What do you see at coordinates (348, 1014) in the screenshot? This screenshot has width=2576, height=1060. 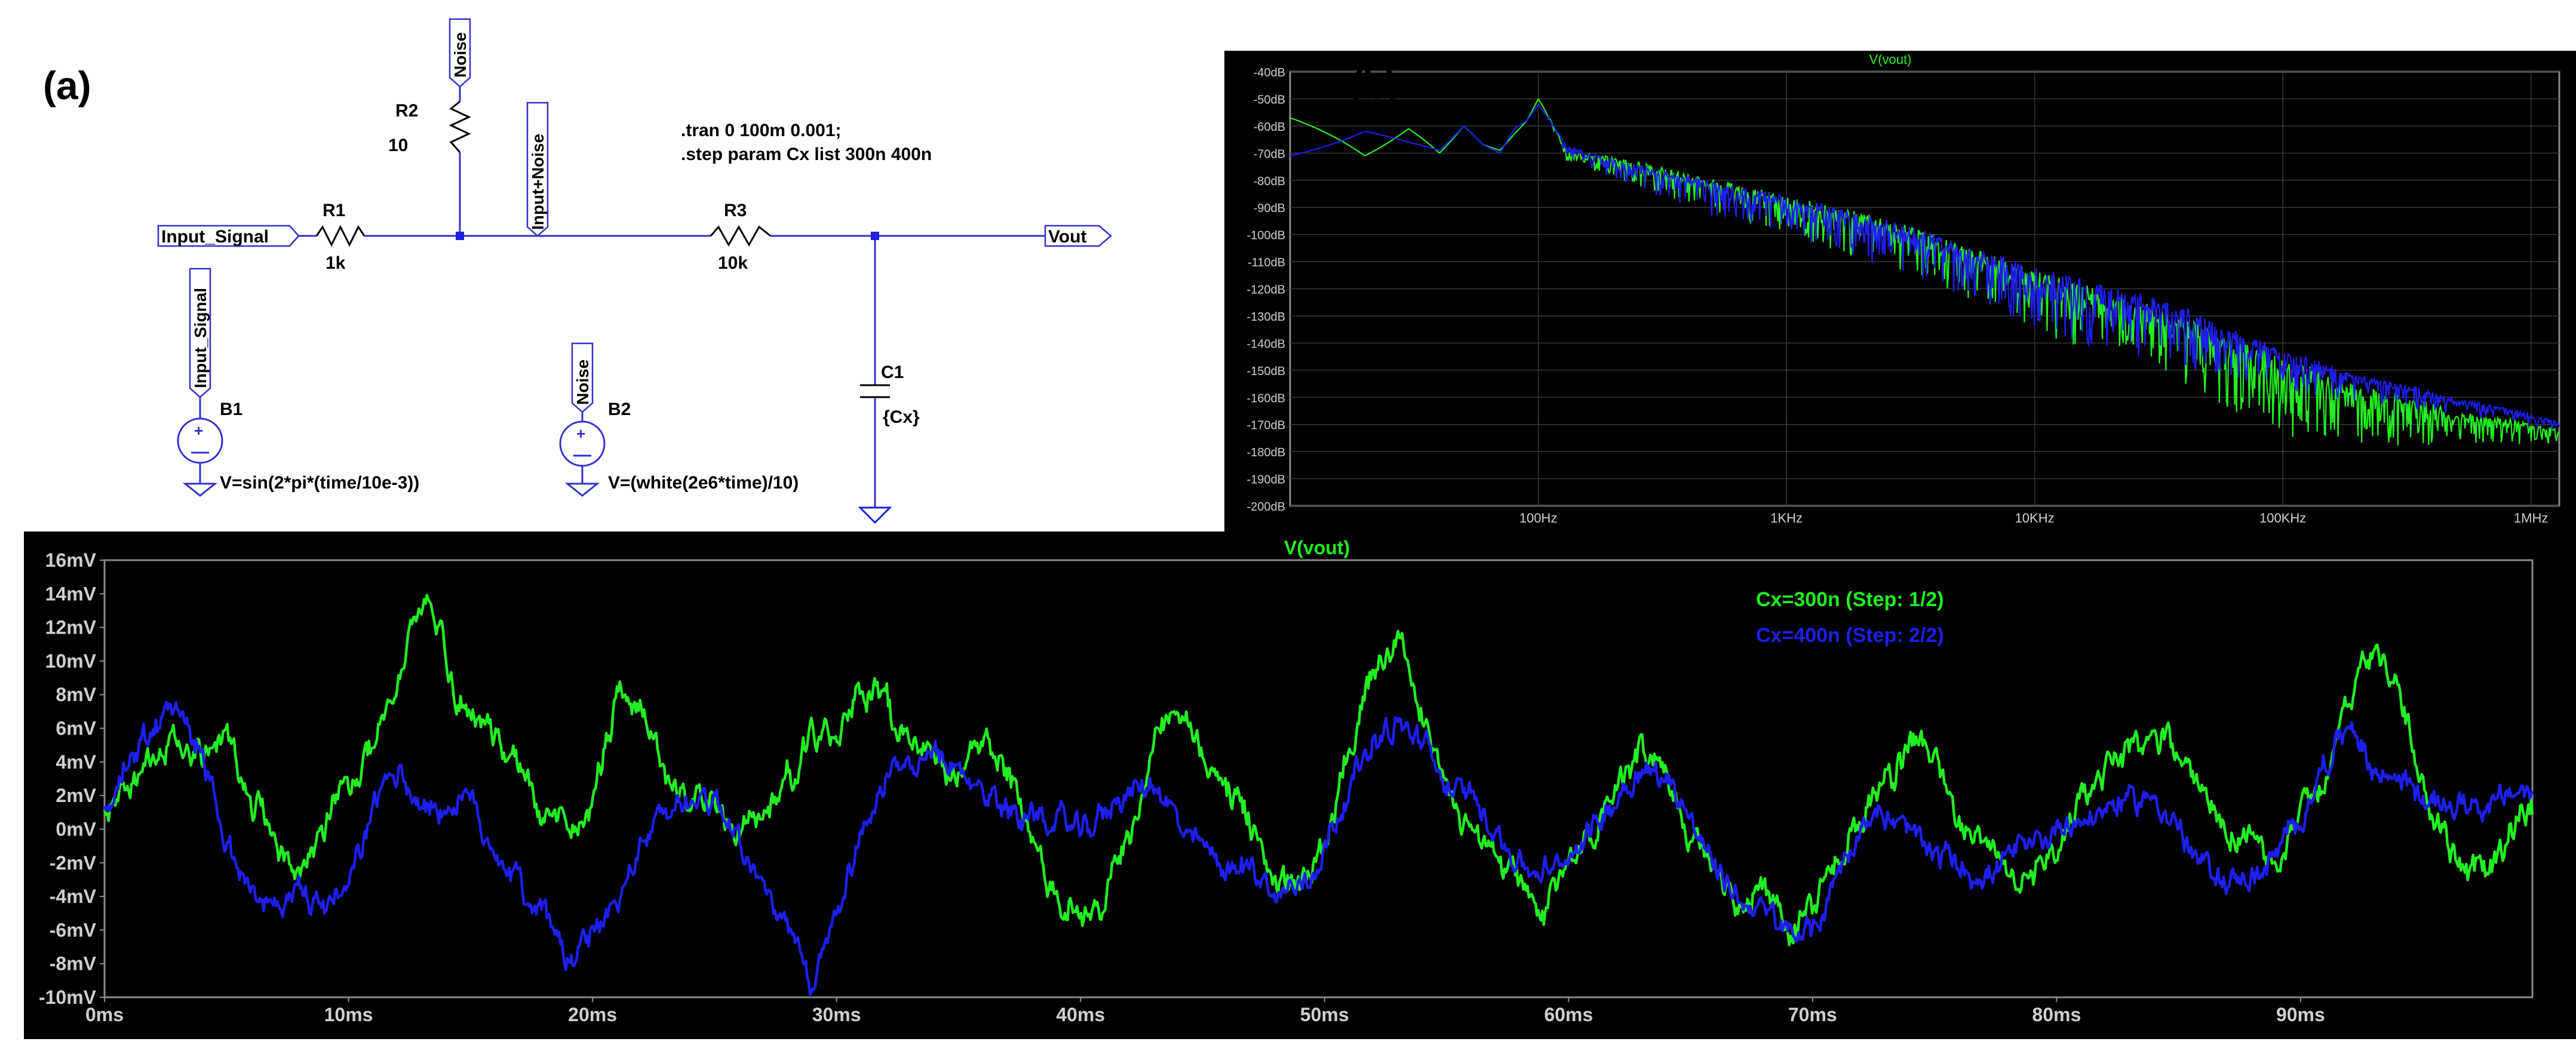 I see `x-tick-label: 10ms` at bounding box center [348, 1014].